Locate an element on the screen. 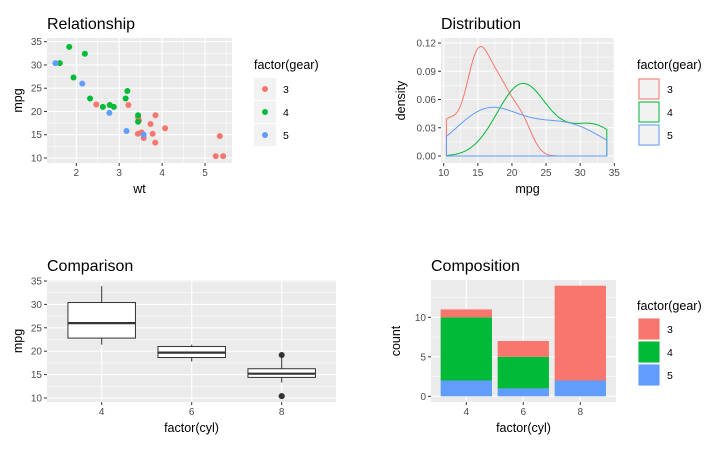 The height and width of the screenshot is (451, 724). box is located at coordinates (101, 320).